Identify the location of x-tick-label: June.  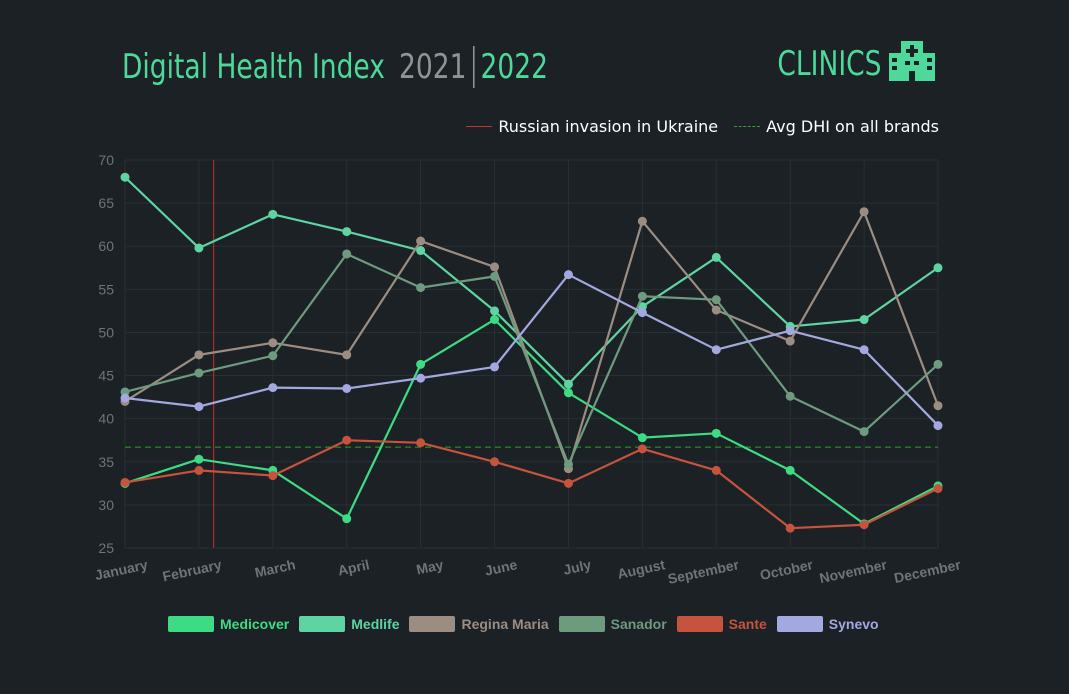
(500, 567).